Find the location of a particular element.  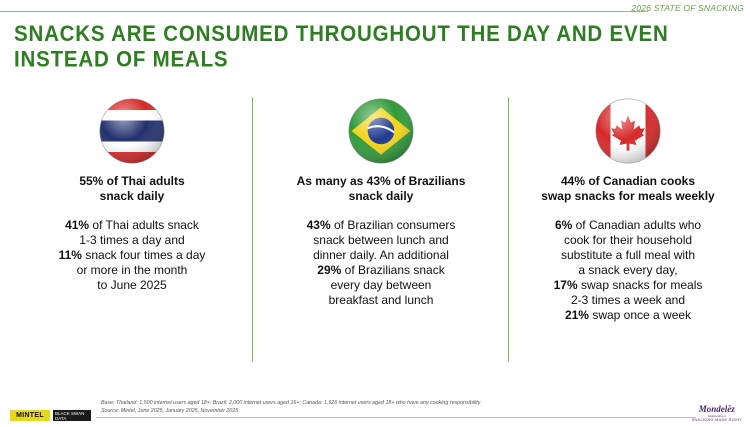

body-line: every day between is located at coordinates (381, 285).